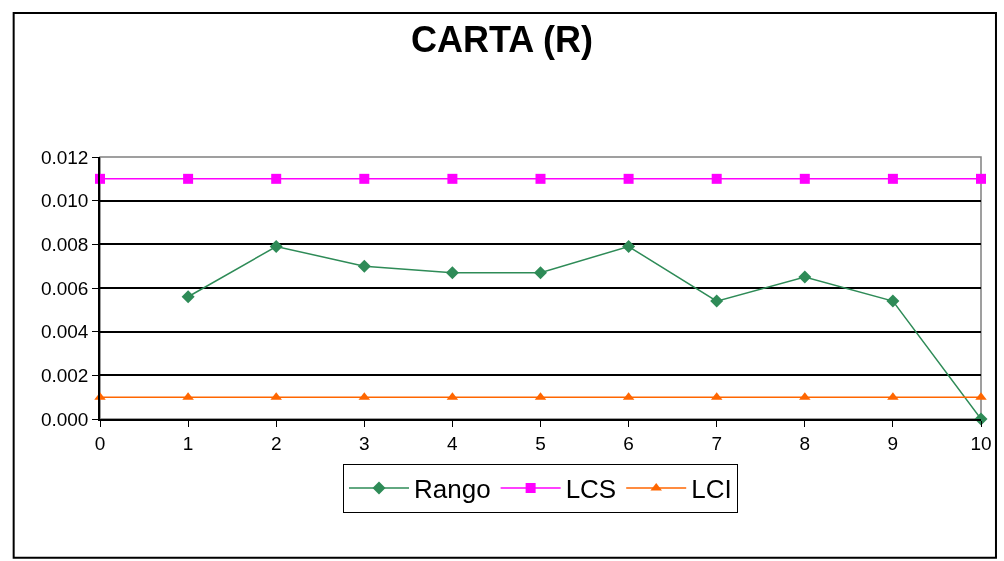  What do you see at coordinates (100, 443) in the screenshot?
I see `x-tick-label: 0` at bounding box center [100, 443].